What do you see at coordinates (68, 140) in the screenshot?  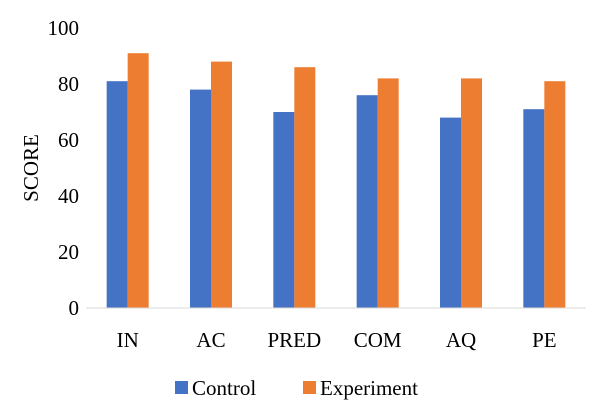 I see `y-tick-label: 60` at bounding box center [68, 140].